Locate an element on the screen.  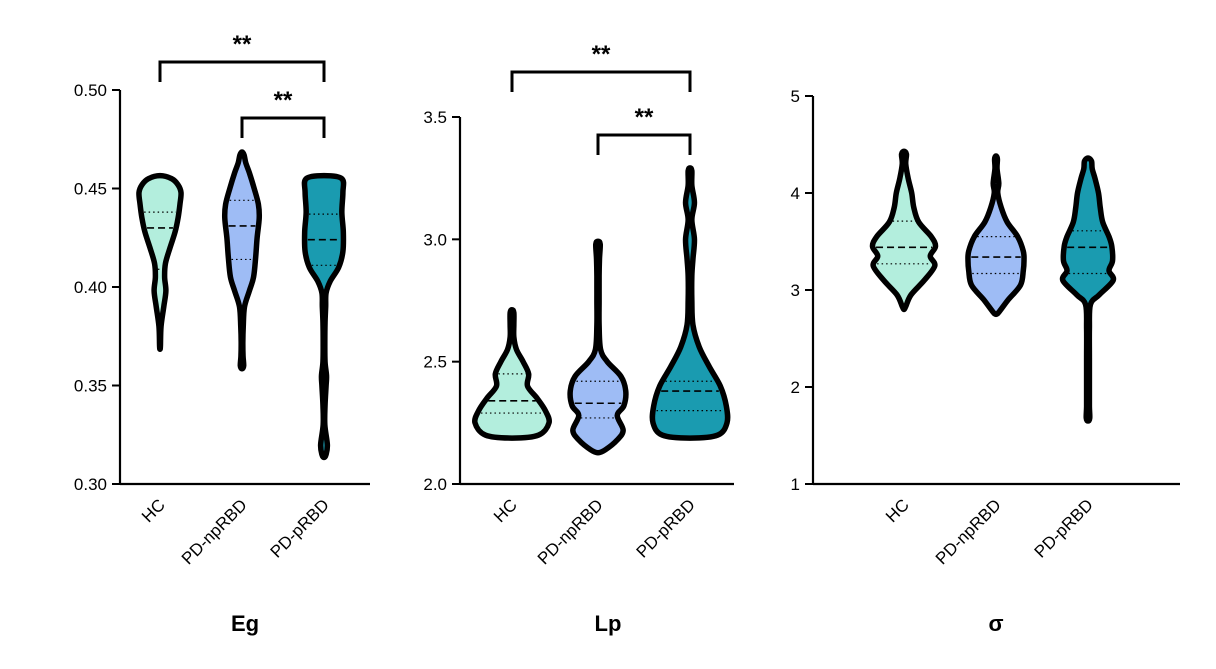
panel-title: σ is located at coordinates (995, 623).